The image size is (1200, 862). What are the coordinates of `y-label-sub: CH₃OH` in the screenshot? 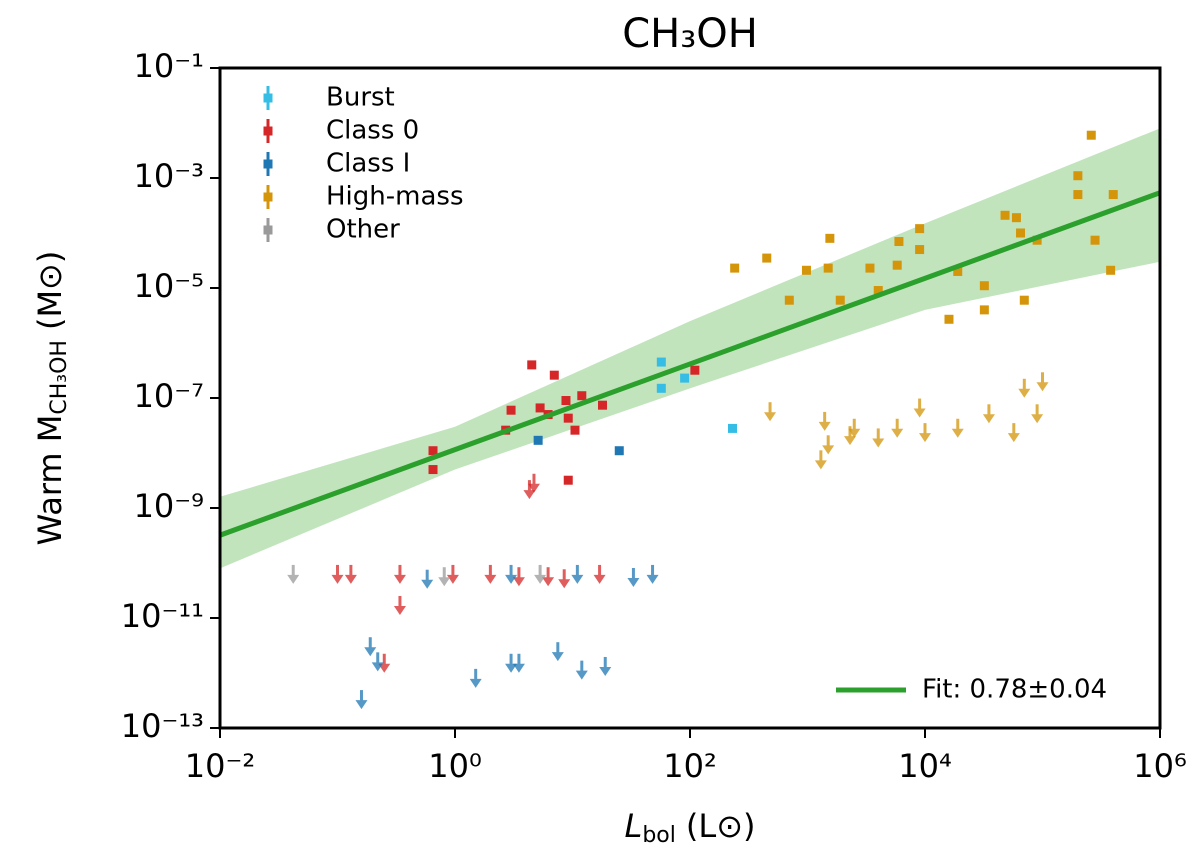 It's located at (59, 377).